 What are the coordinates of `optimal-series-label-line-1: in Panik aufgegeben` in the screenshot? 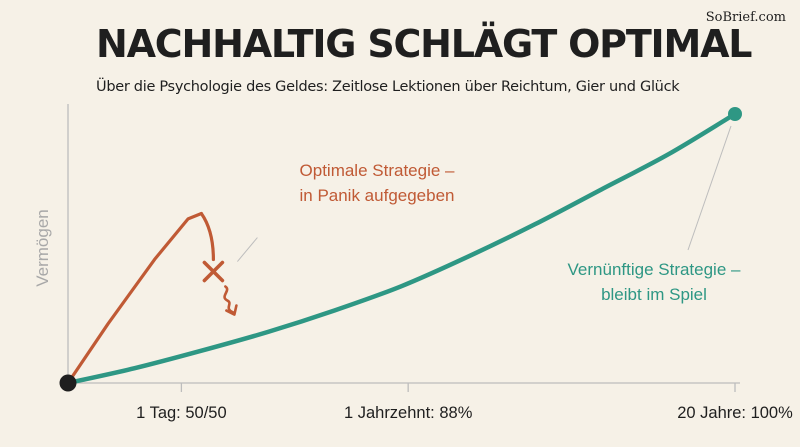 It's located at (376, 195).